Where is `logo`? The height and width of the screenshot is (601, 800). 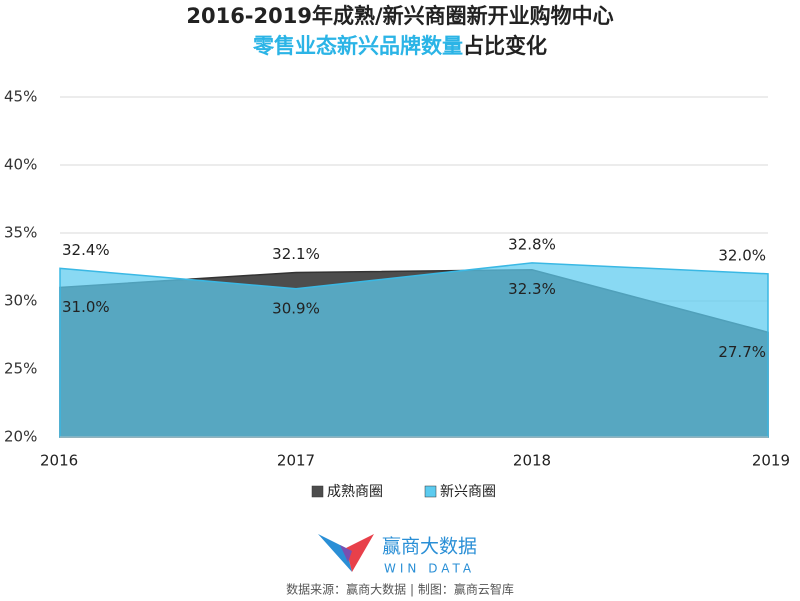
logo is located at coordinates (346, 553).